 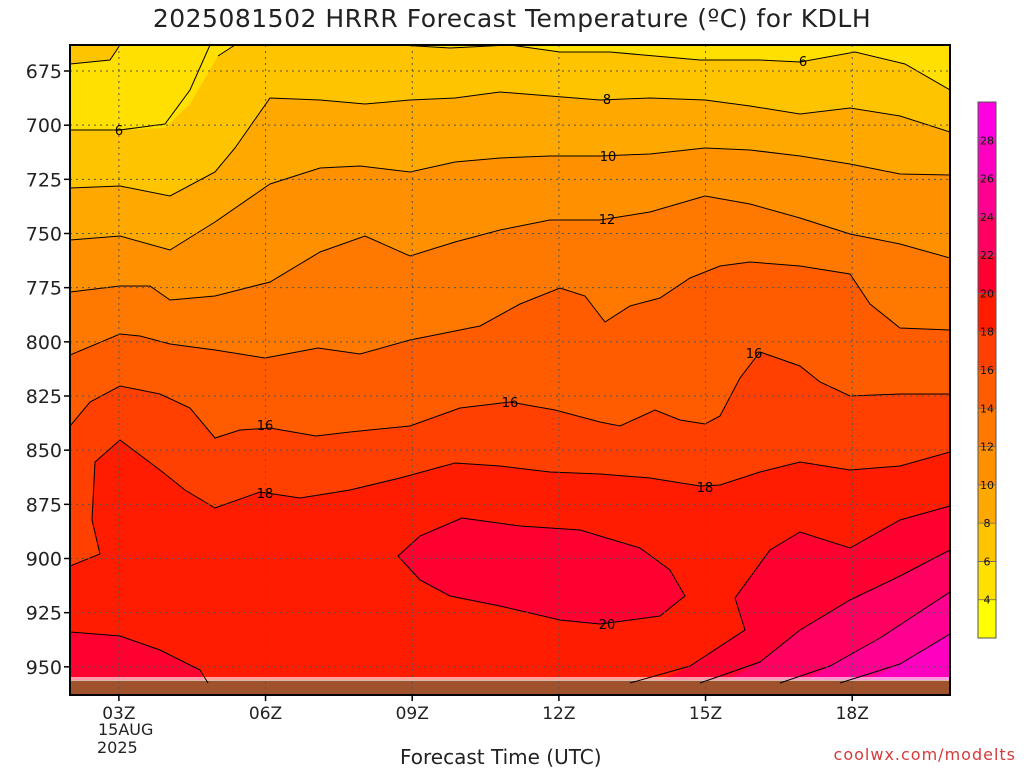 What do you see at coordinates (44, 668) in the screenshot?
I see `y-tick-label: 950` at bounding box center [44, 668].